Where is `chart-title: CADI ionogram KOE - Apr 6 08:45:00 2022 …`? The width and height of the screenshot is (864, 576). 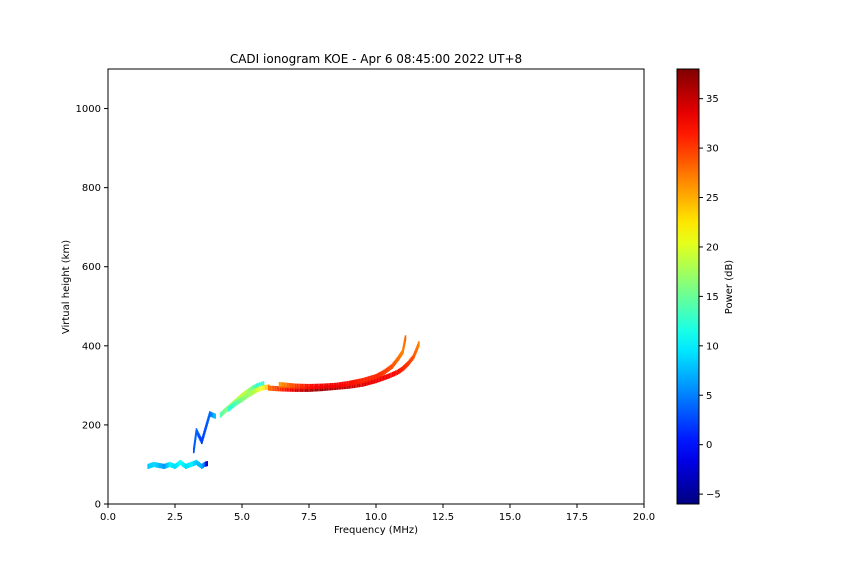 chart-title: CADI ionogram KOE - Apr 6 08:45:00 2022 … is located at coordinates (376, 59).